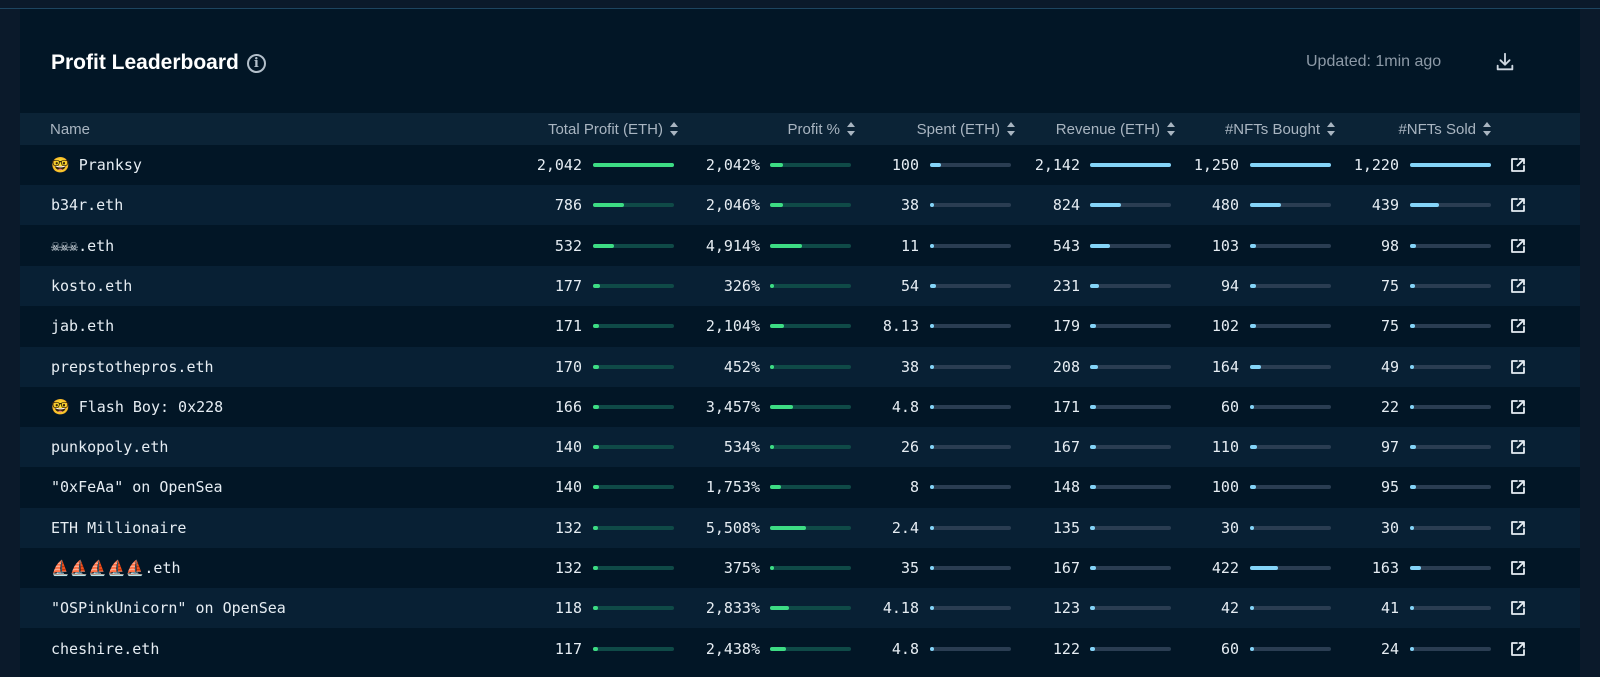 The width and height of the screenshot is (1600, 677). I want to click on wallet-name: 🤓 Flash Boy: 0x228, so click(137, 406).